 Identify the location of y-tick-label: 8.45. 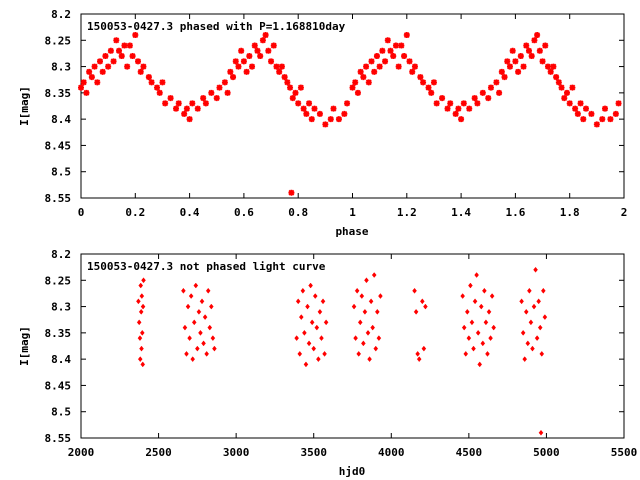
(58, 145).